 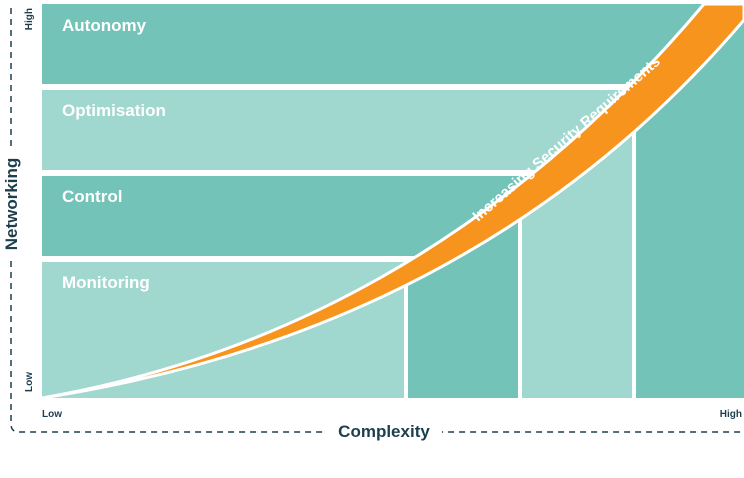 I want to click on y-axis-high: High, so click(x=29, y=19).